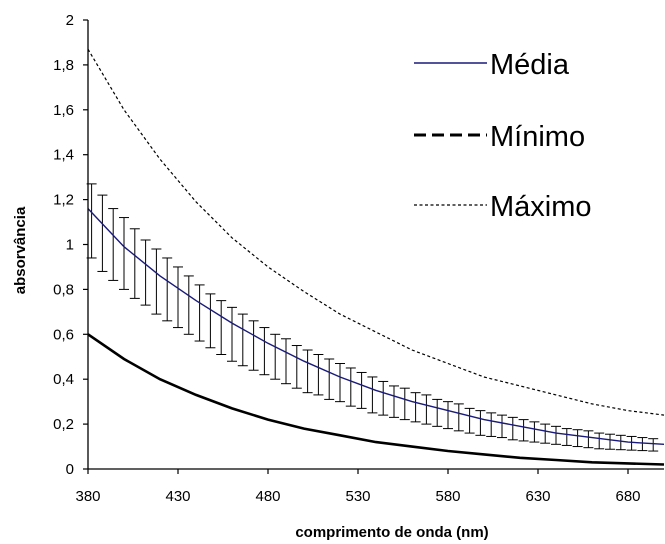 The height and width of the screenshot is (544, 665). I want to click on y-tick-label: 0,4, so click(63, 379).